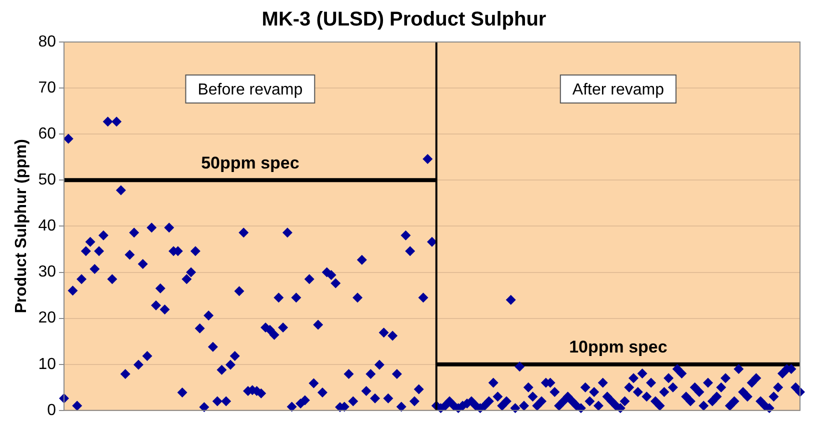 This screenshot has height=423, width=814. Describe the element at coordinates (618, 347) in the screenshot. I see `series-label: 10ppm spec` at that location.